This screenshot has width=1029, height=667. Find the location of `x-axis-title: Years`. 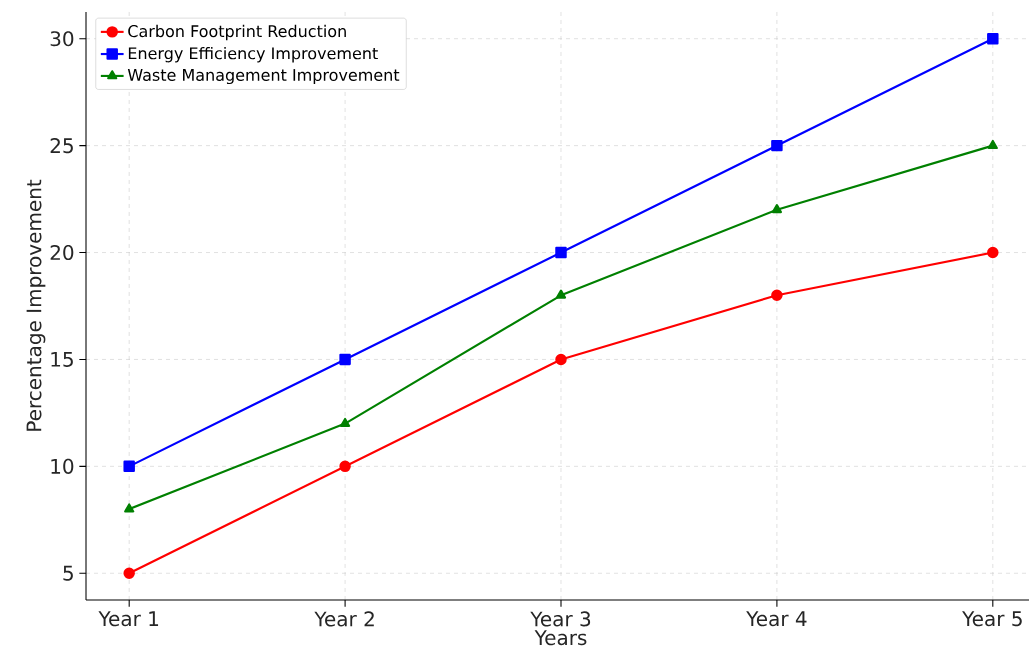

x-axis-title: Years is located at coordinates (560, 638).